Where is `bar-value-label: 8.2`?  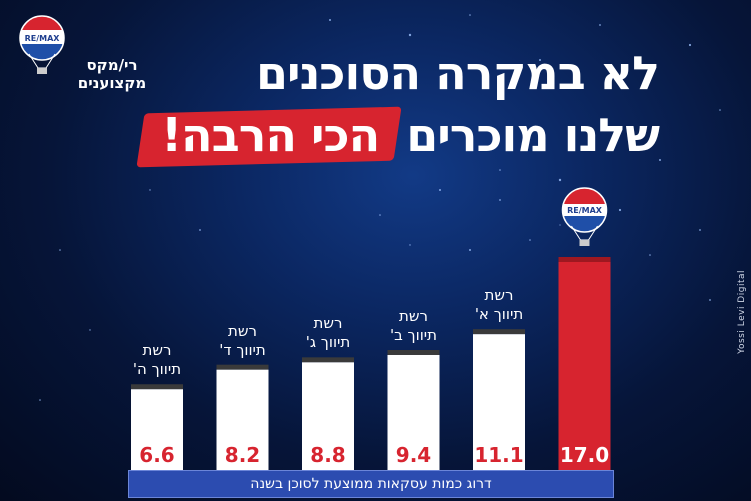
bar-value-label: 8.2 is located at coordinates (242, 455).